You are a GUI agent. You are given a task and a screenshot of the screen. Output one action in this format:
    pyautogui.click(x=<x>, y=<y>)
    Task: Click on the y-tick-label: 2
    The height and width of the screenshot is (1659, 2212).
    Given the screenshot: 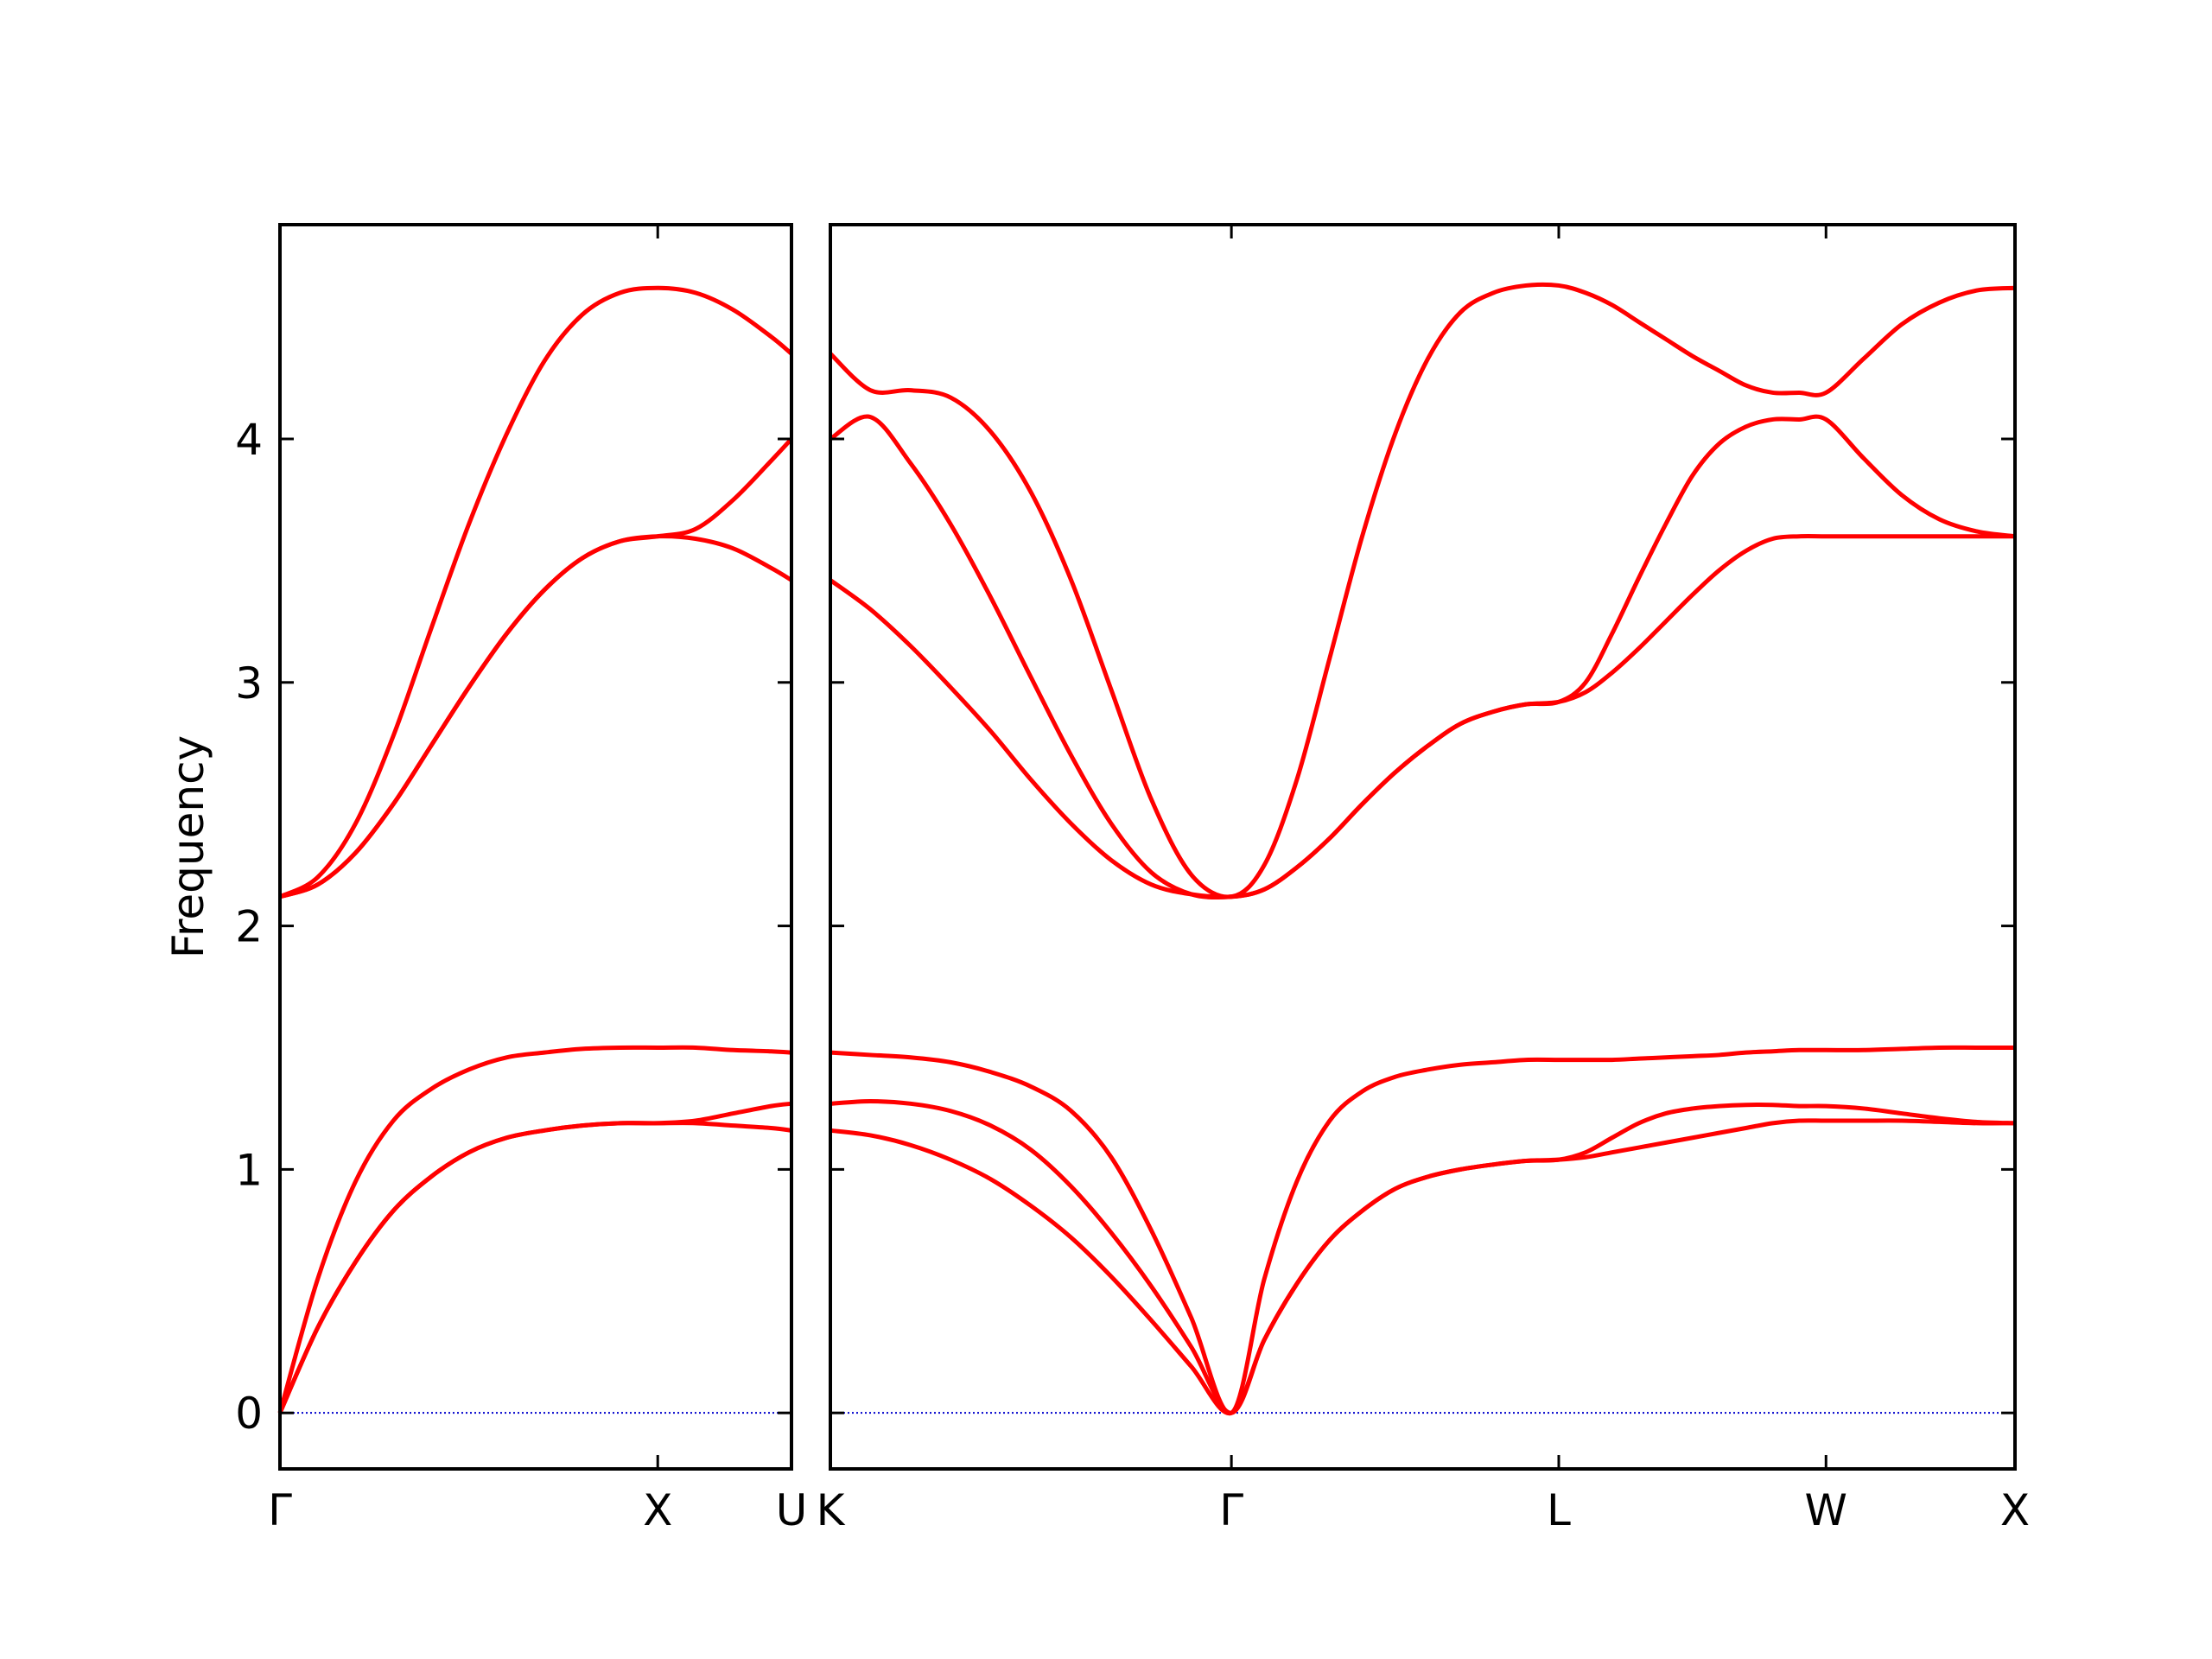 What is the action you would take?
    pyautogui.click(x=249, y=927)
    